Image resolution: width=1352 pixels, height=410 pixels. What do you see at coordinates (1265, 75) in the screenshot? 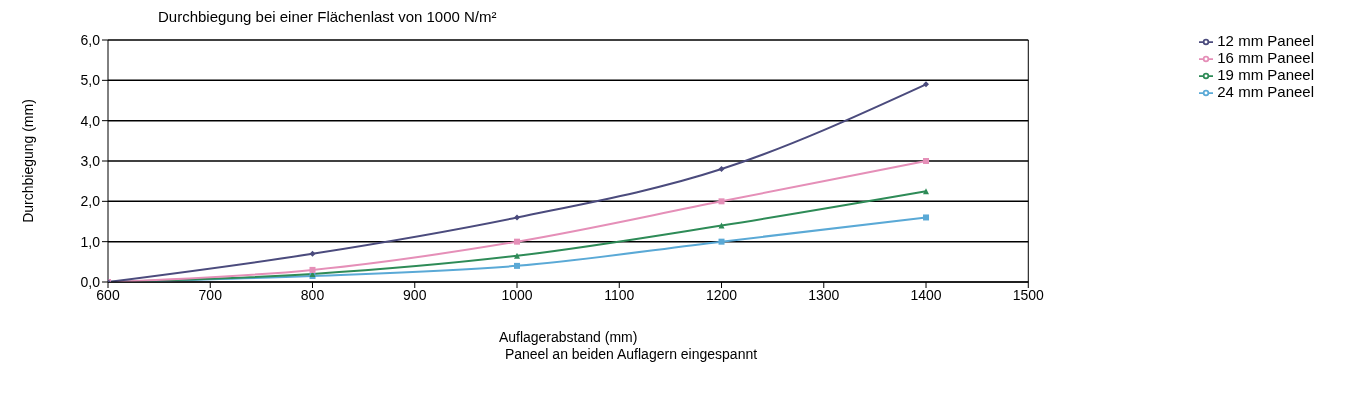
I see `legend-label: 19 mm Paneel` at bounding box center [1265, 75].